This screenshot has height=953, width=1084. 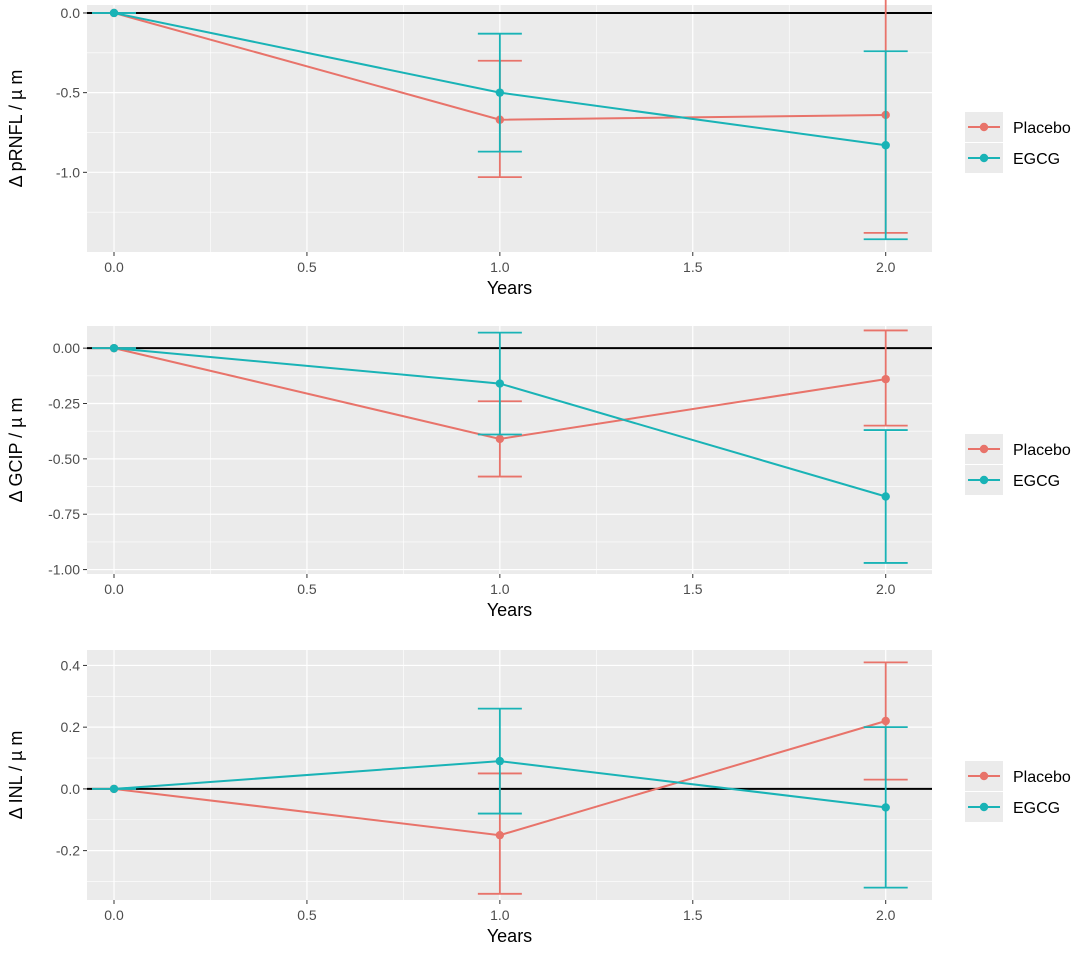 What do you see at coordinates (68, 172) in the screenshot?
I see `y-tick-label: -1.0` at bounding box center [68, 172].